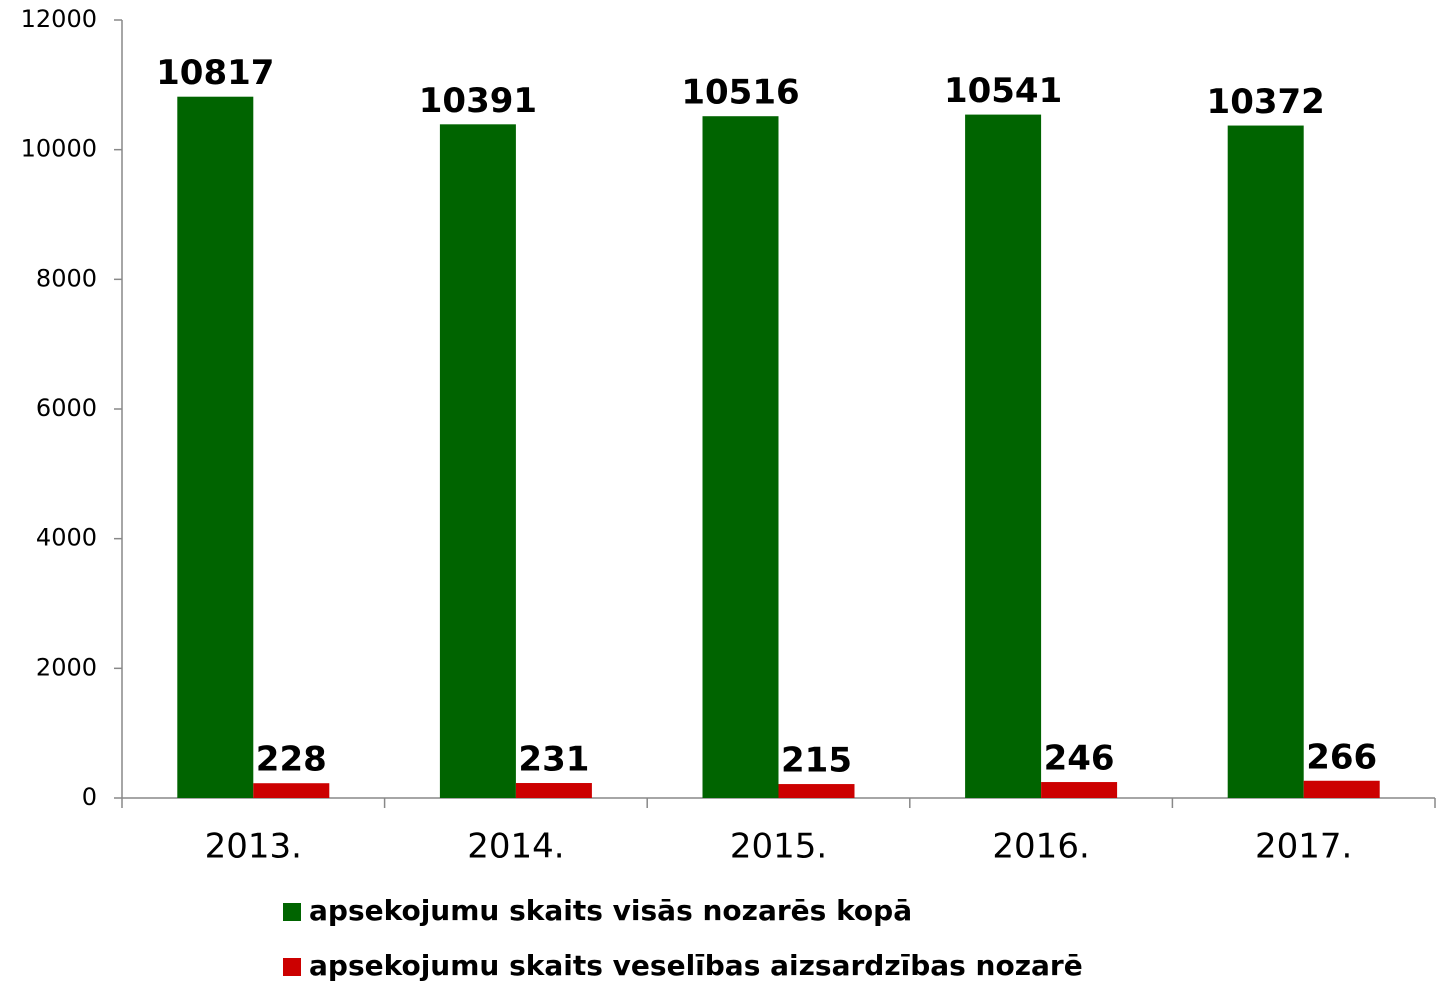 This screenshot has width=1441, height=986. I want to click on value-label: 246, so click(1079, 759).